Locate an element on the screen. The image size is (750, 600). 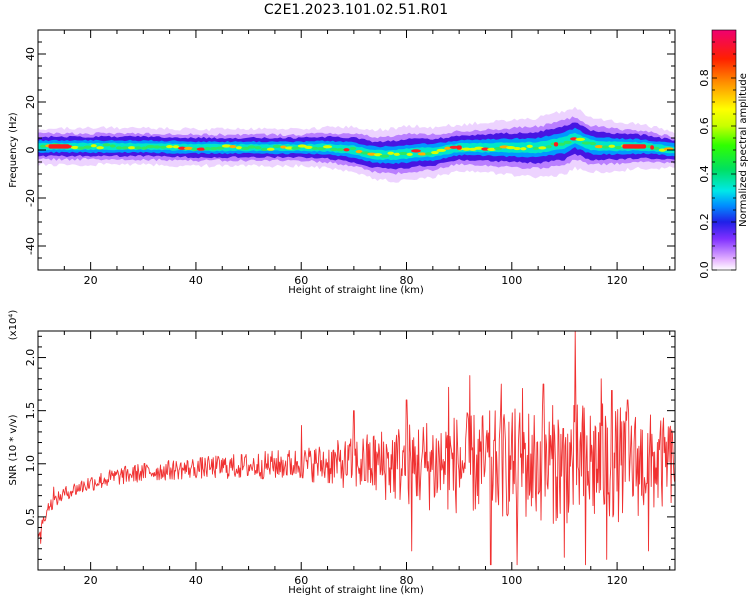
colorbar-axes: 0.0 0.2 0.4 0.6 0.8 is located at coordinates (717, 154).